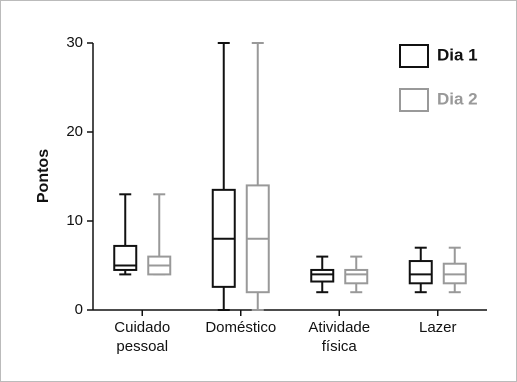  I want to click on x-tick-label: Lazer, so click(438, 327).